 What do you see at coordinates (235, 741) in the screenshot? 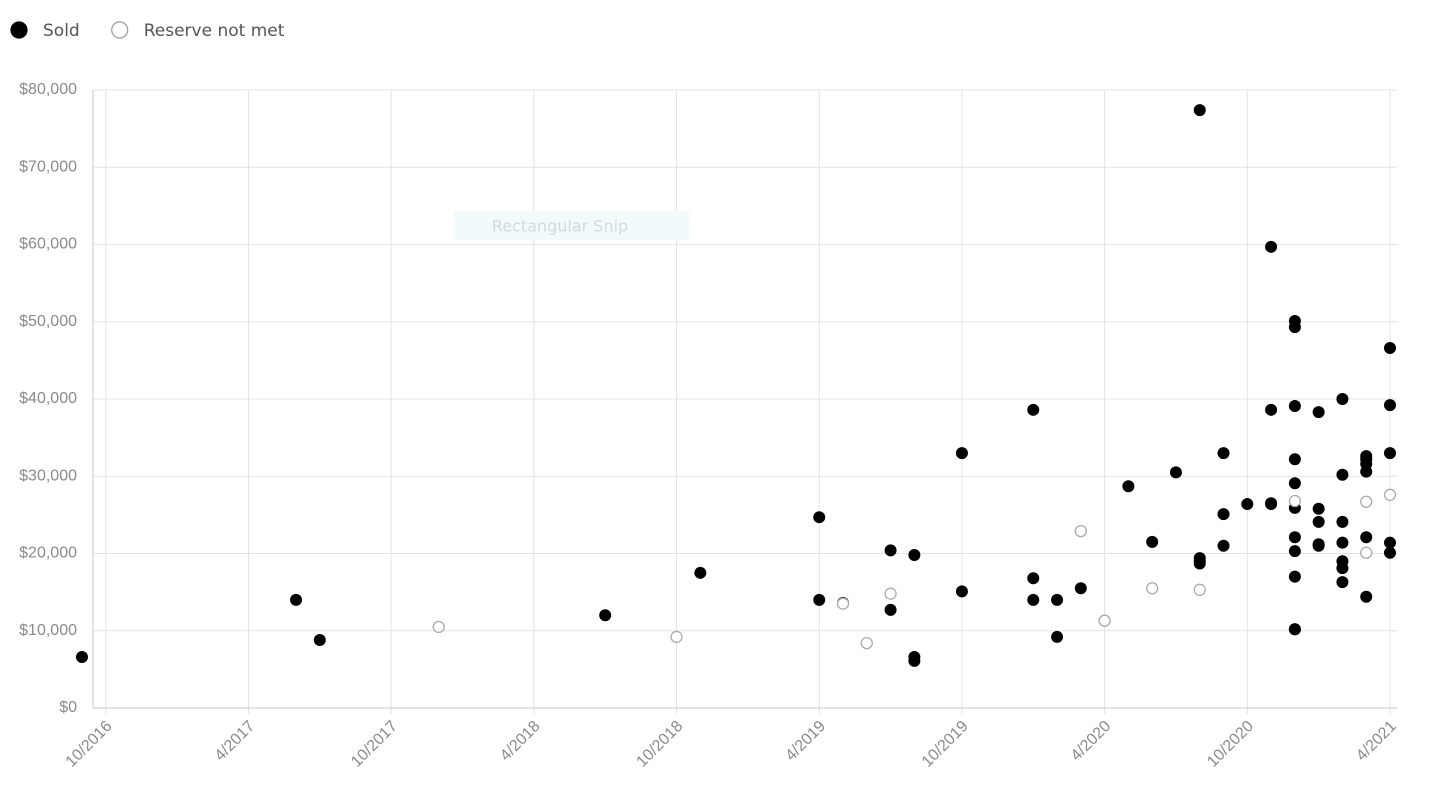
I see `x-tick-label: 4/2017` at bounding box center [235, 741].